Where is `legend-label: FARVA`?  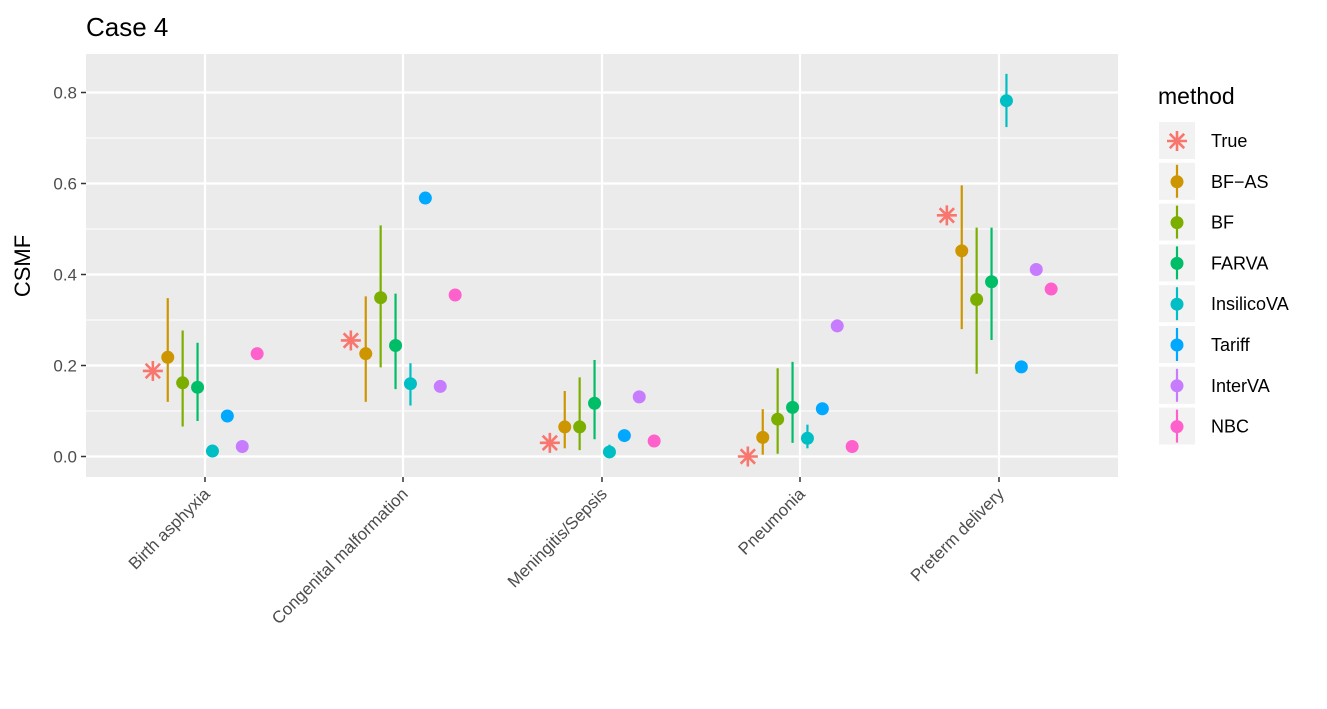
legend-label: FARVA is located at coordinates (1239, 263).